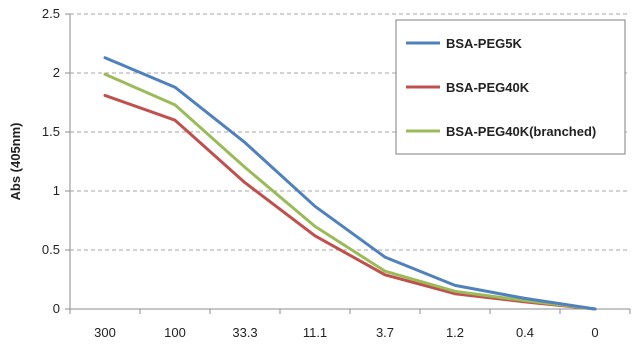 This screenshot has width=635, height=352. I want to click on x-tick-label-5: 1.2, so click(455, 332).